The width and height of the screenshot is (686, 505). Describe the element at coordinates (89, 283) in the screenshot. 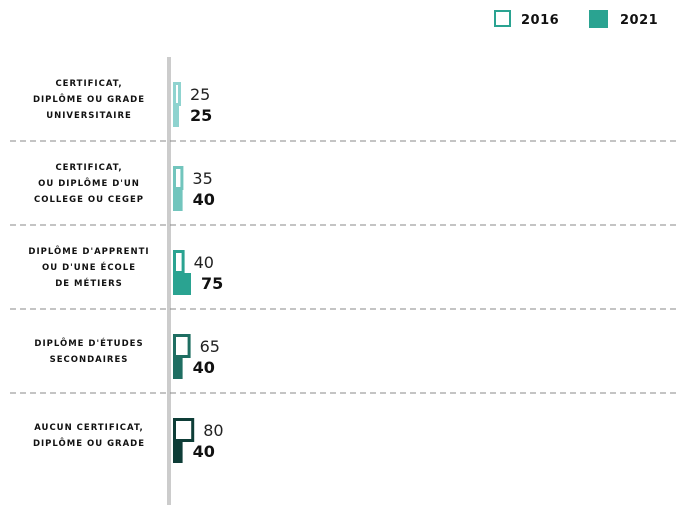

I see `category-label: DE MÉTIERS` at that location.